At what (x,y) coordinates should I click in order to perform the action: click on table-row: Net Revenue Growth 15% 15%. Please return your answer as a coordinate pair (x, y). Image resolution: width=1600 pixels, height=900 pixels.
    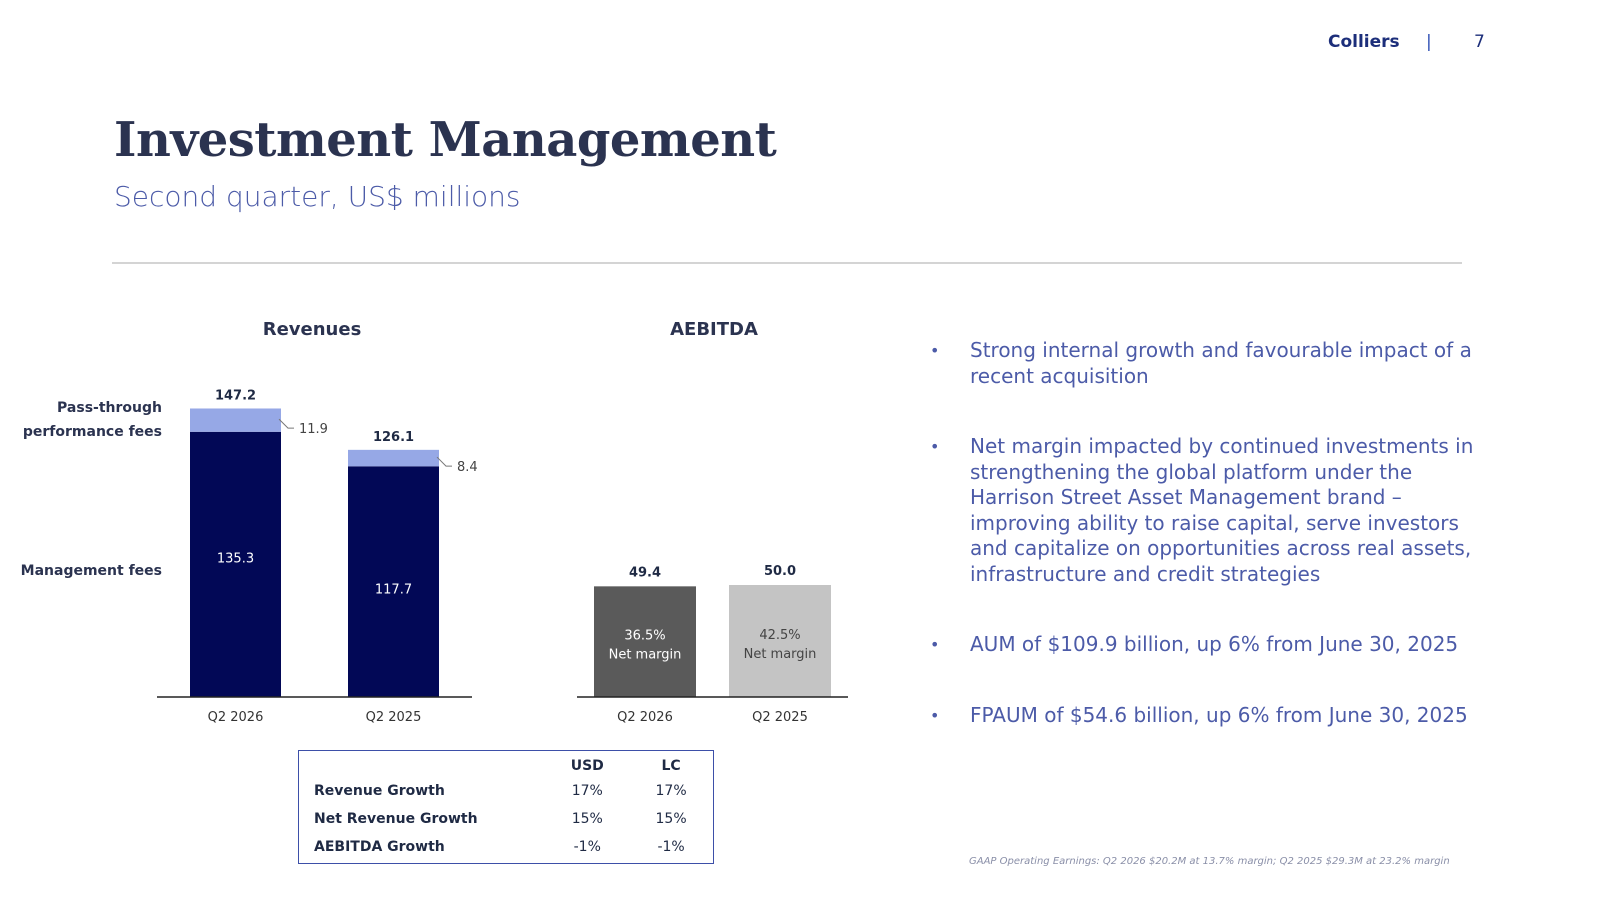
    Looking at the image, I should click on (506, 819).